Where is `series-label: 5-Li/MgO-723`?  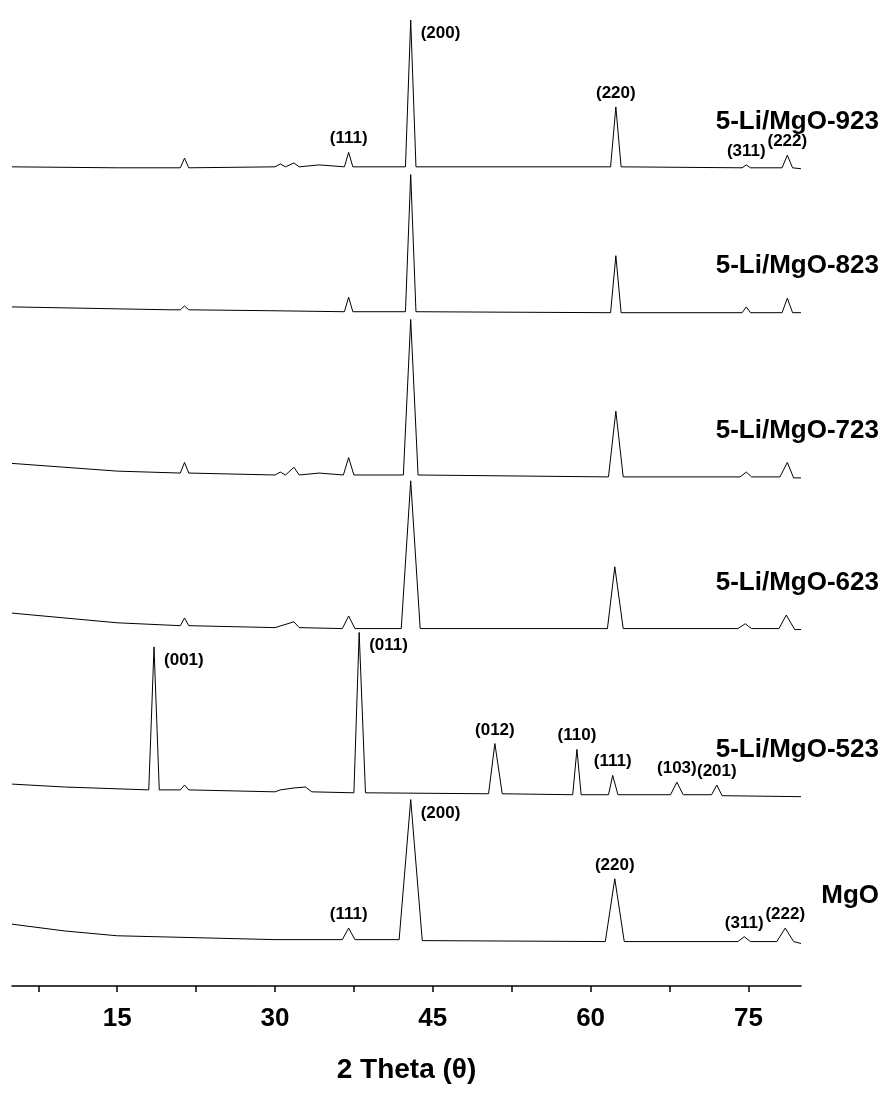 series-label: 5-Li/MgO-723 is located at coordinates (797, 428).